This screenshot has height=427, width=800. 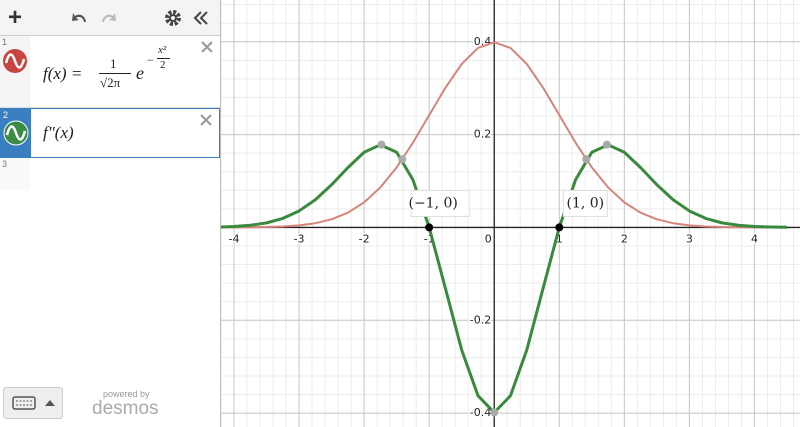 I want to click on redo-button, so click(x=108, y=17).